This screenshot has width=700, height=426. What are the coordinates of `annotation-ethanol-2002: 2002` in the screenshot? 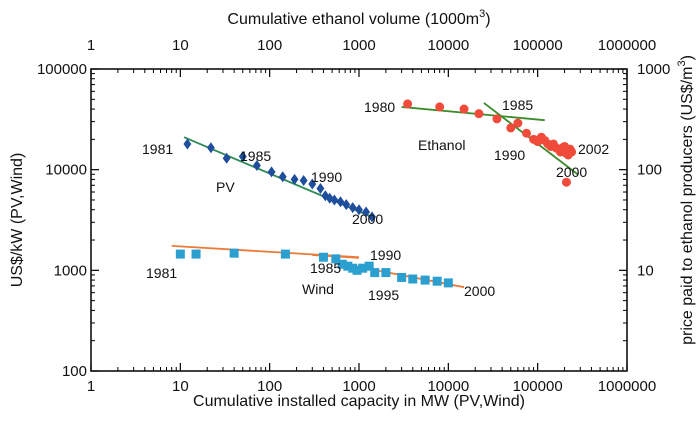 It's located at (593, 149).